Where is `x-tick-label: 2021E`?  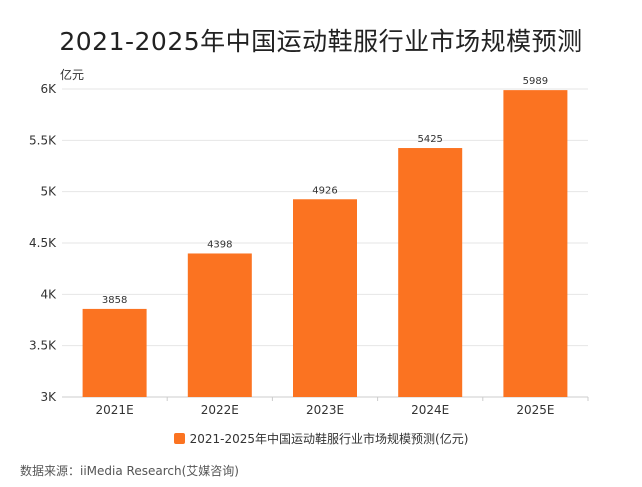
x-tick-label: 2021E is located at coordinates (115, 410).